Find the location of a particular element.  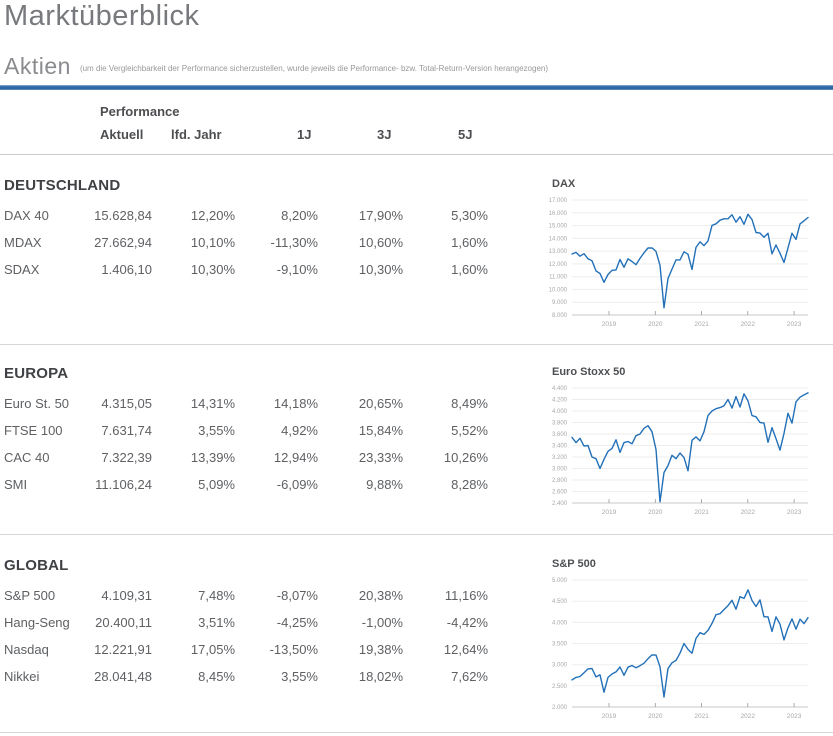

index-row: Nasdaq 12.221,91 17,05% -13,50% 19,38% 12,64% is located at coordinates (418, 649).